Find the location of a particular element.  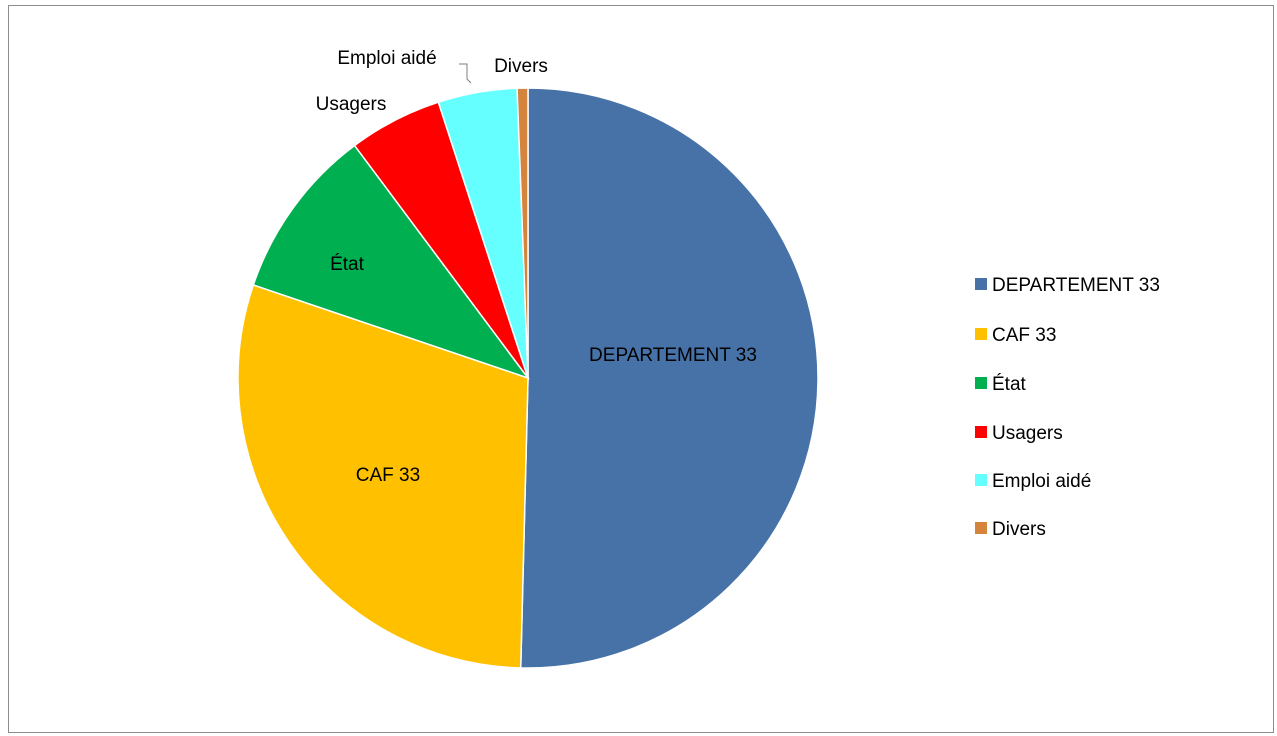

data-label-etat: État is located at coordinates (347, 264).